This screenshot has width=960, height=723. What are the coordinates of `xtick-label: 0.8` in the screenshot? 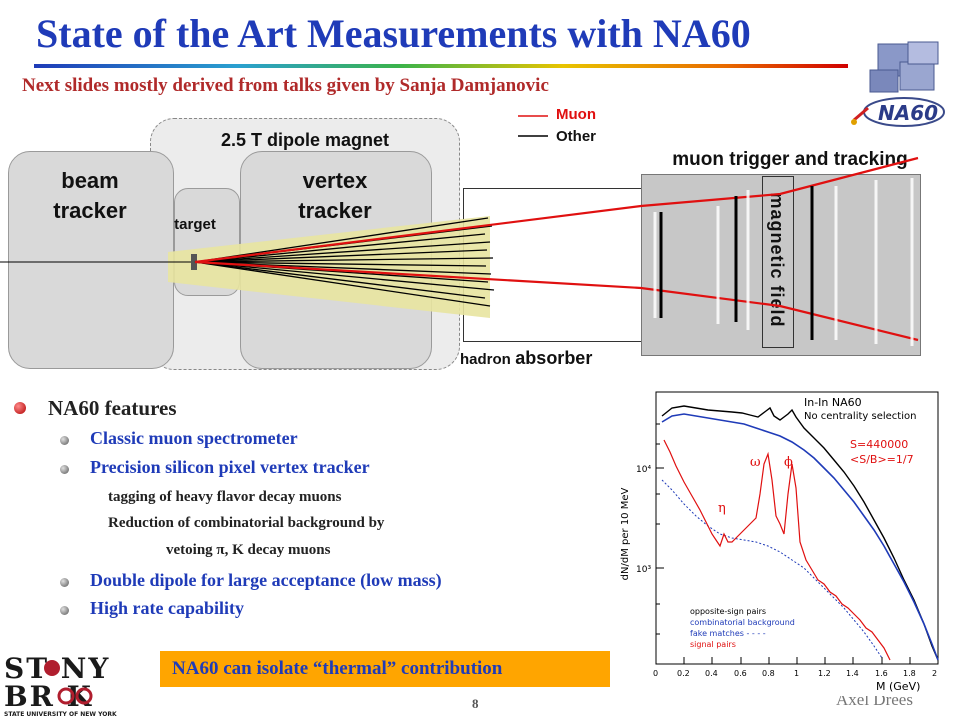 It's located at (768, 673).